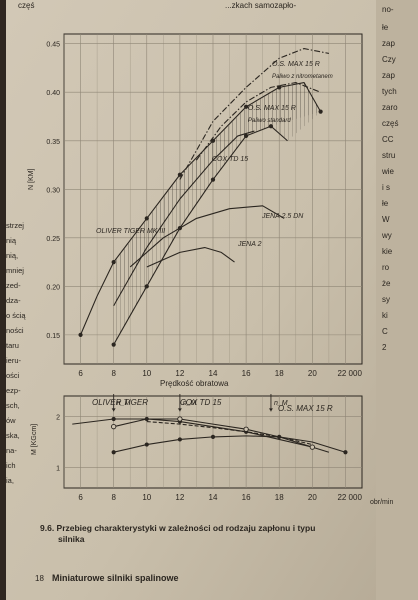 The height and width of the screenshot is (600, 418). Describe the element at coordinates (386, 299) in the screenshot. I see `right-margin-word: sy` at that location.